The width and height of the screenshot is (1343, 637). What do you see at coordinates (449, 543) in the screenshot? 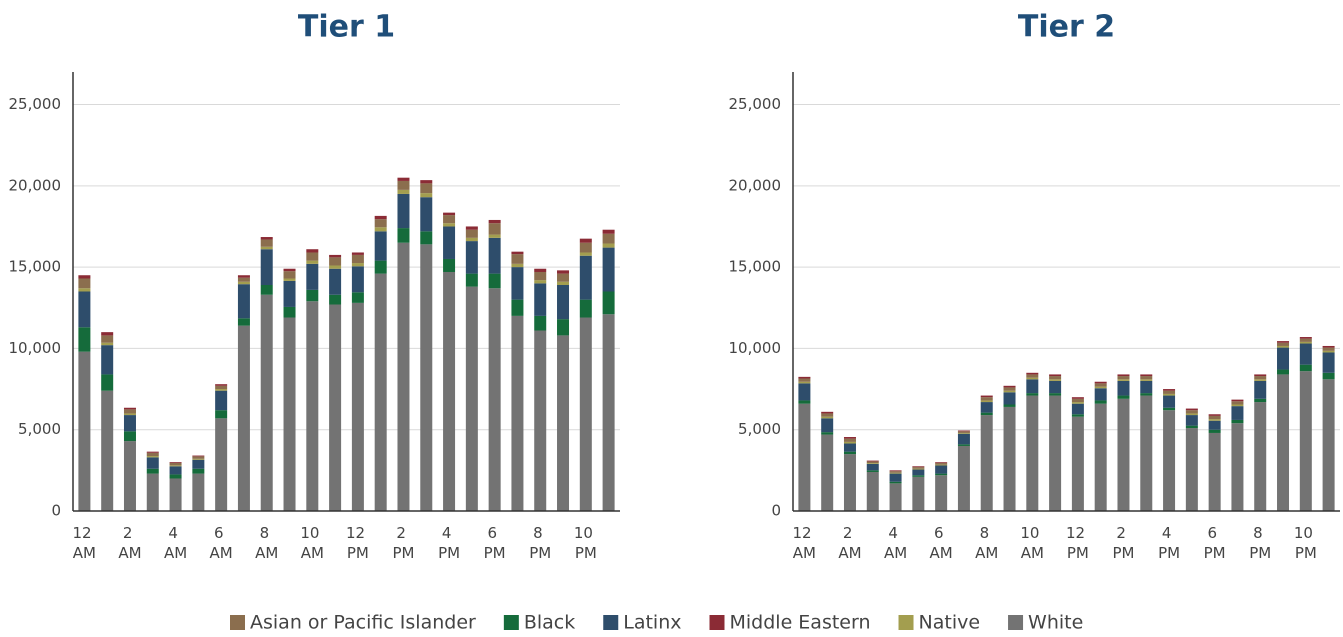
I see `x-tick-label: 4 PM` at bounding box center [449, 543].